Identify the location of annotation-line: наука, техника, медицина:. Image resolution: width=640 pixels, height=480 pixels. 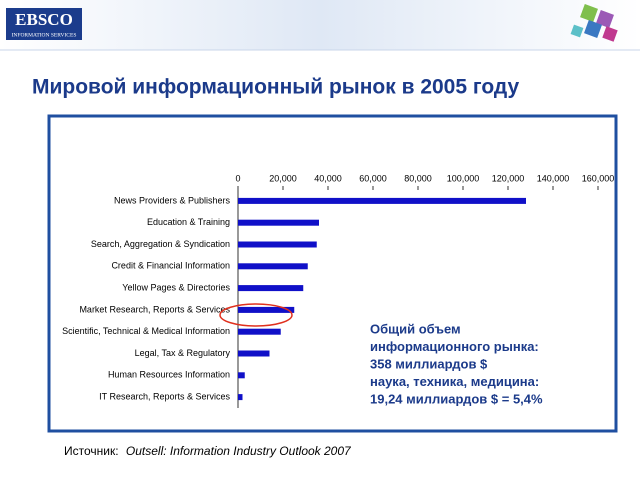
(454, 381).